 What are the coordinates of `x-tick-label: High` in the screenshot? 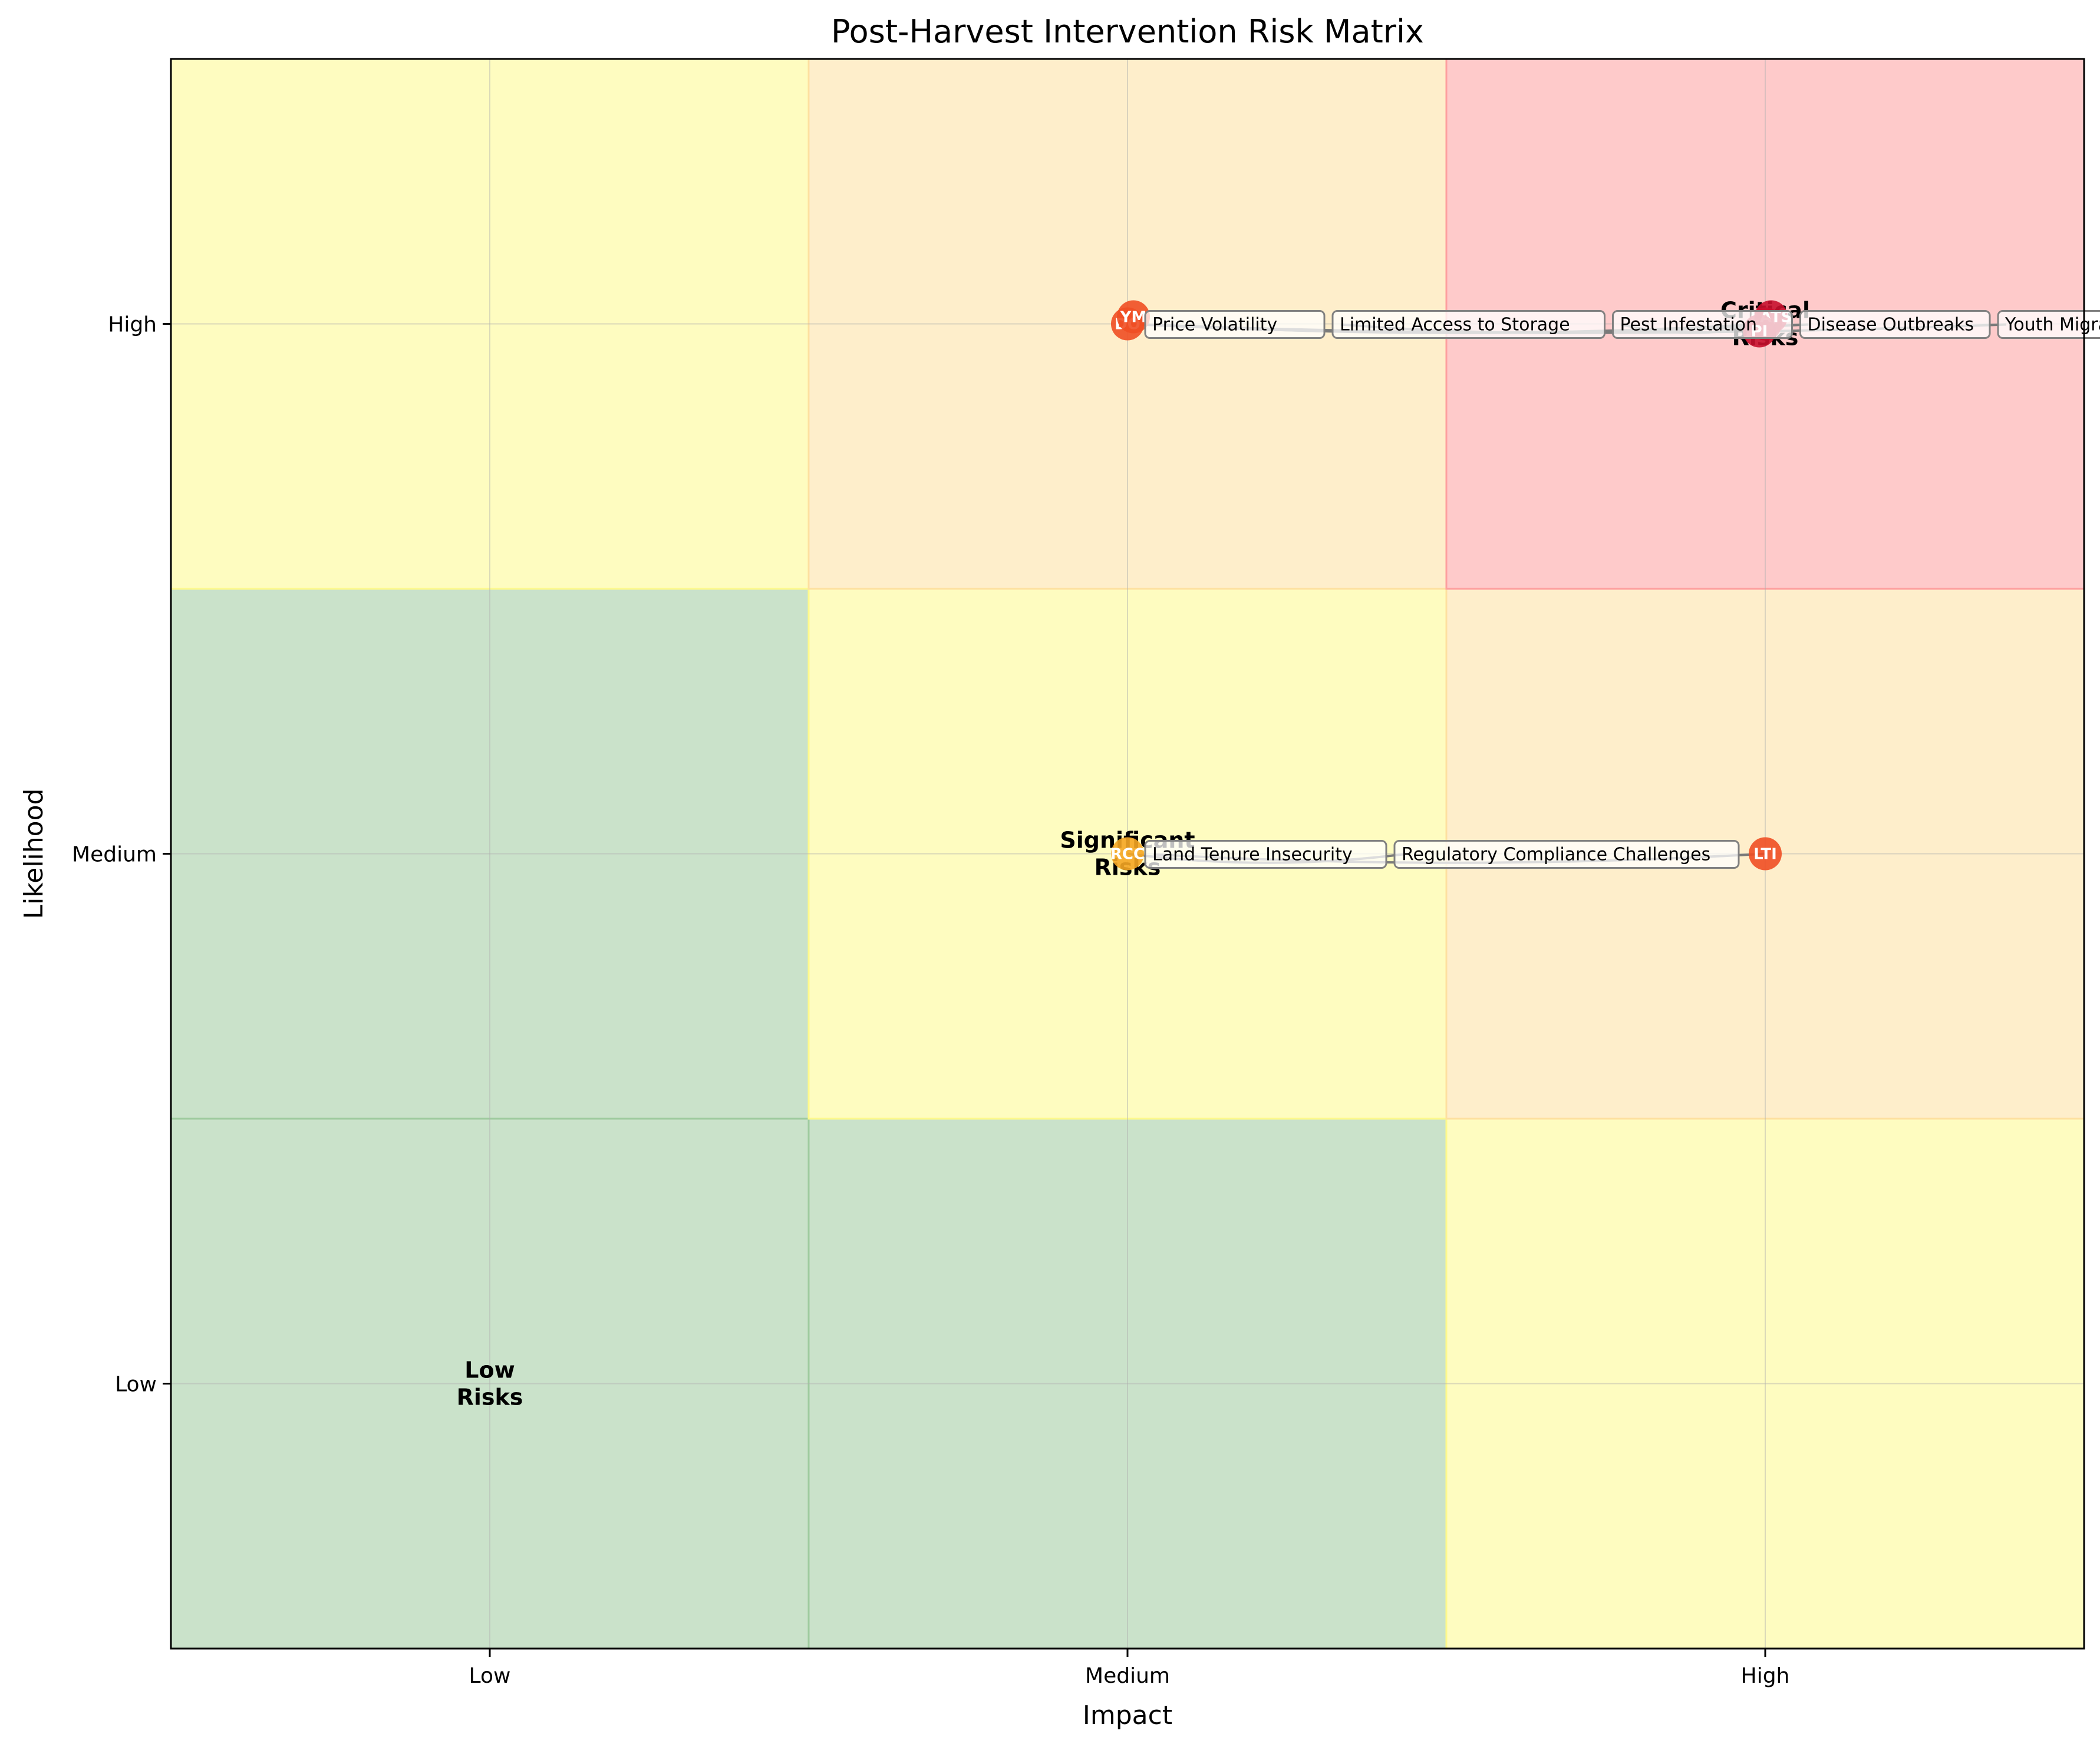 It's located at (1766, 1676).